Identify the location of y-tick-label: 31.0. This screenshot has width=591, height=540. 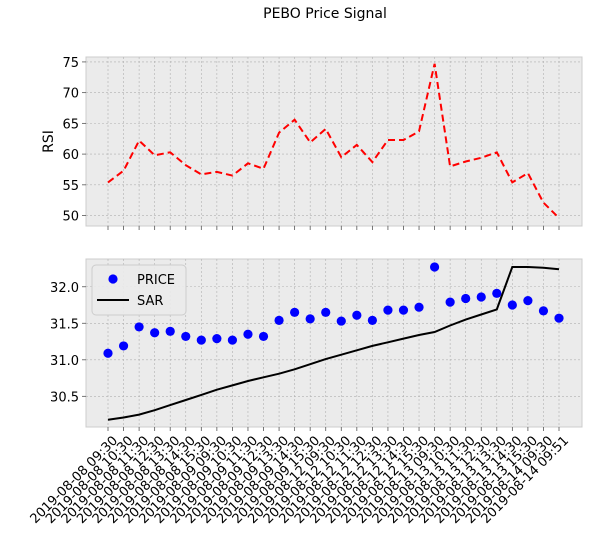
(64, 361).